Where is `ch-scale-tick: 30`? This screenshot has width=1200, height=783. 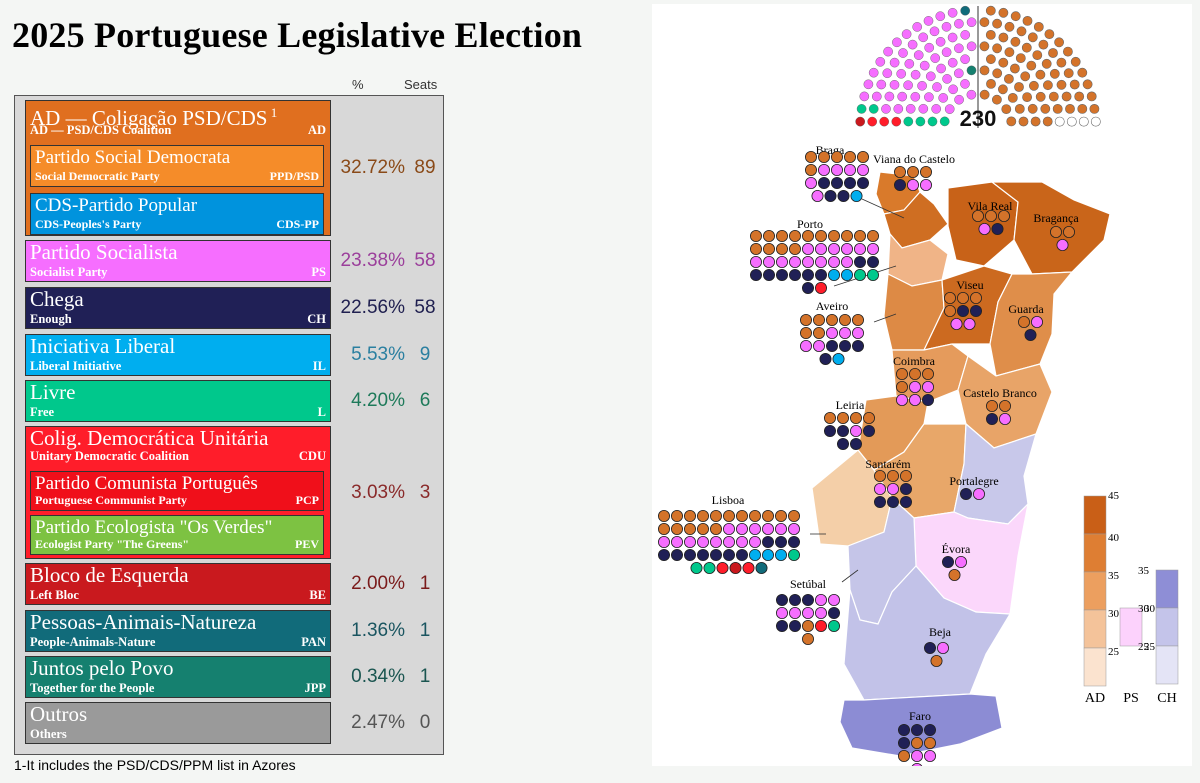
ch-scale-tick: 30 is located at coordinates (1144, 609).